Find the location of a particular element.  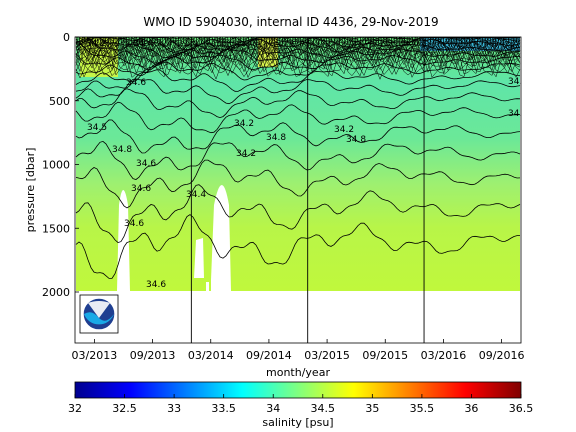

colorbar-tick-label: 35.5 is located at coordinates (422, 408).